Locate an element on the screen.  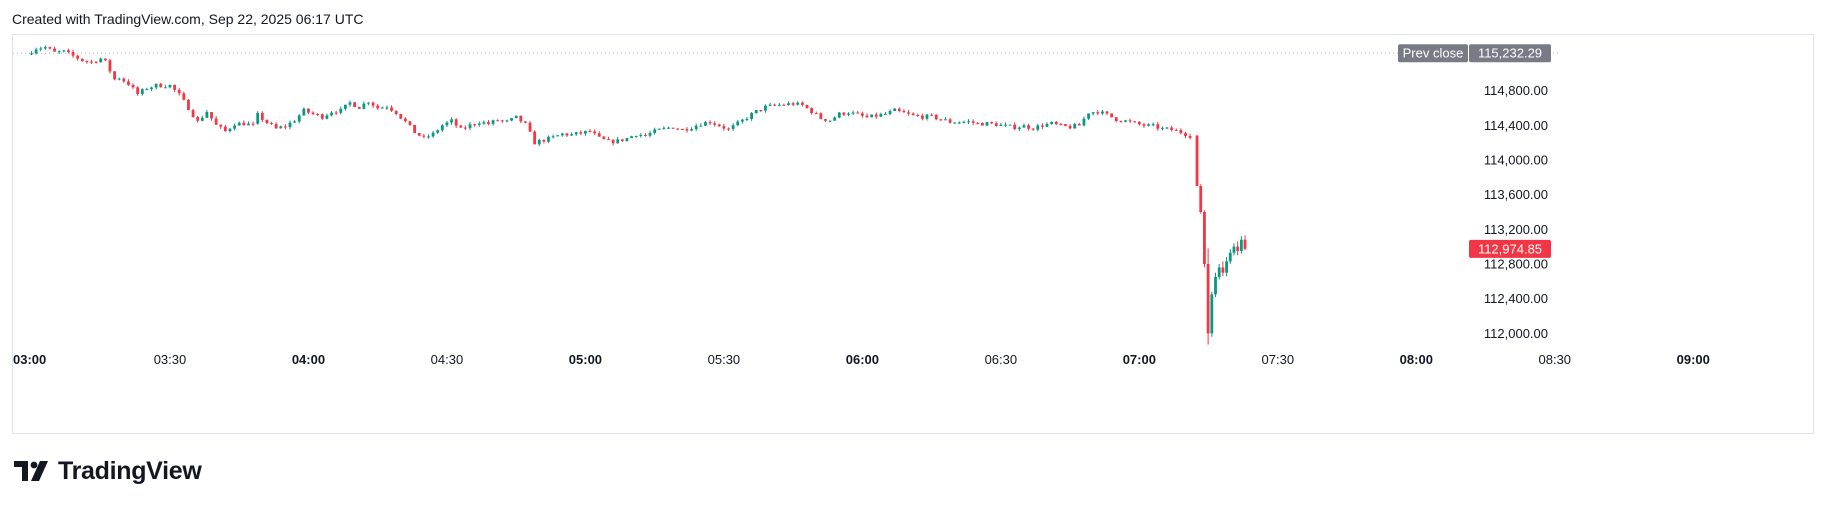
tradingview-logo-icon is located at coordinates (31, 471).